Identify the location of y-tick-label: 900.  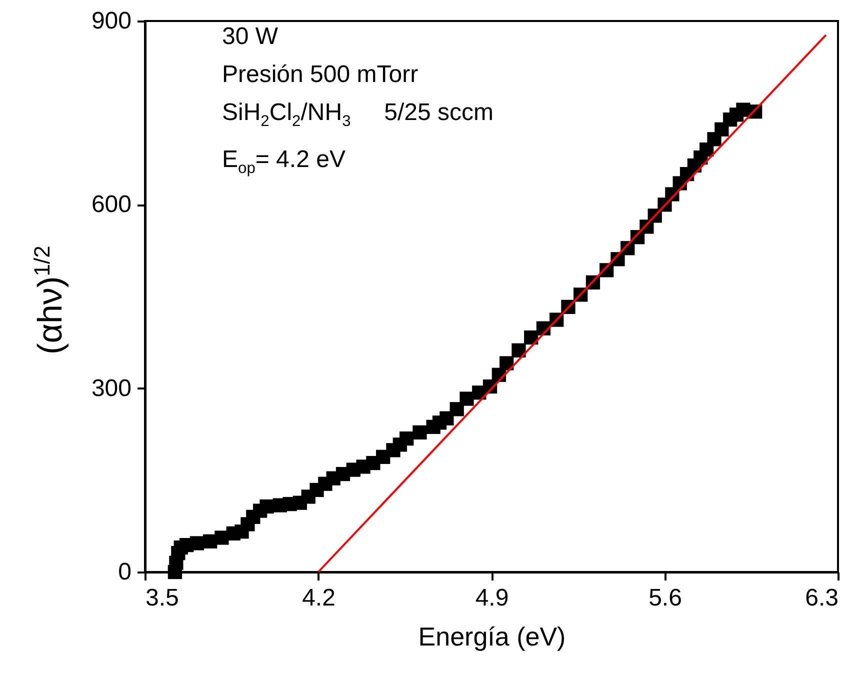
(111, 21).